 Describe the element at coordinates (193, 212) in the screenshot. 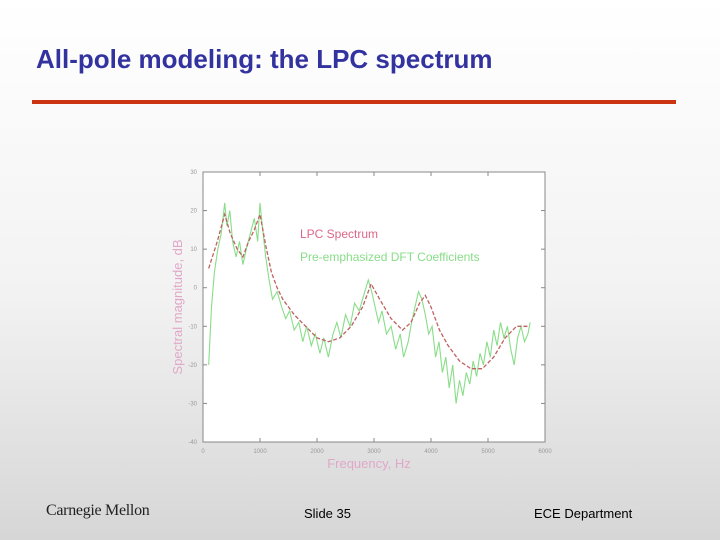

I see `y-tick-label: 20` at that location.